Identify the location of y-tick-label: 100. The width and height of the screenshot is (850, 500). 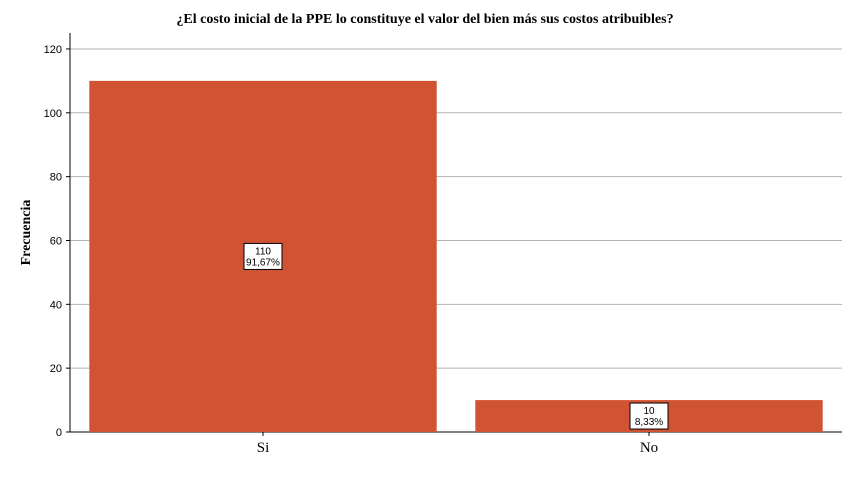
(53, 114).